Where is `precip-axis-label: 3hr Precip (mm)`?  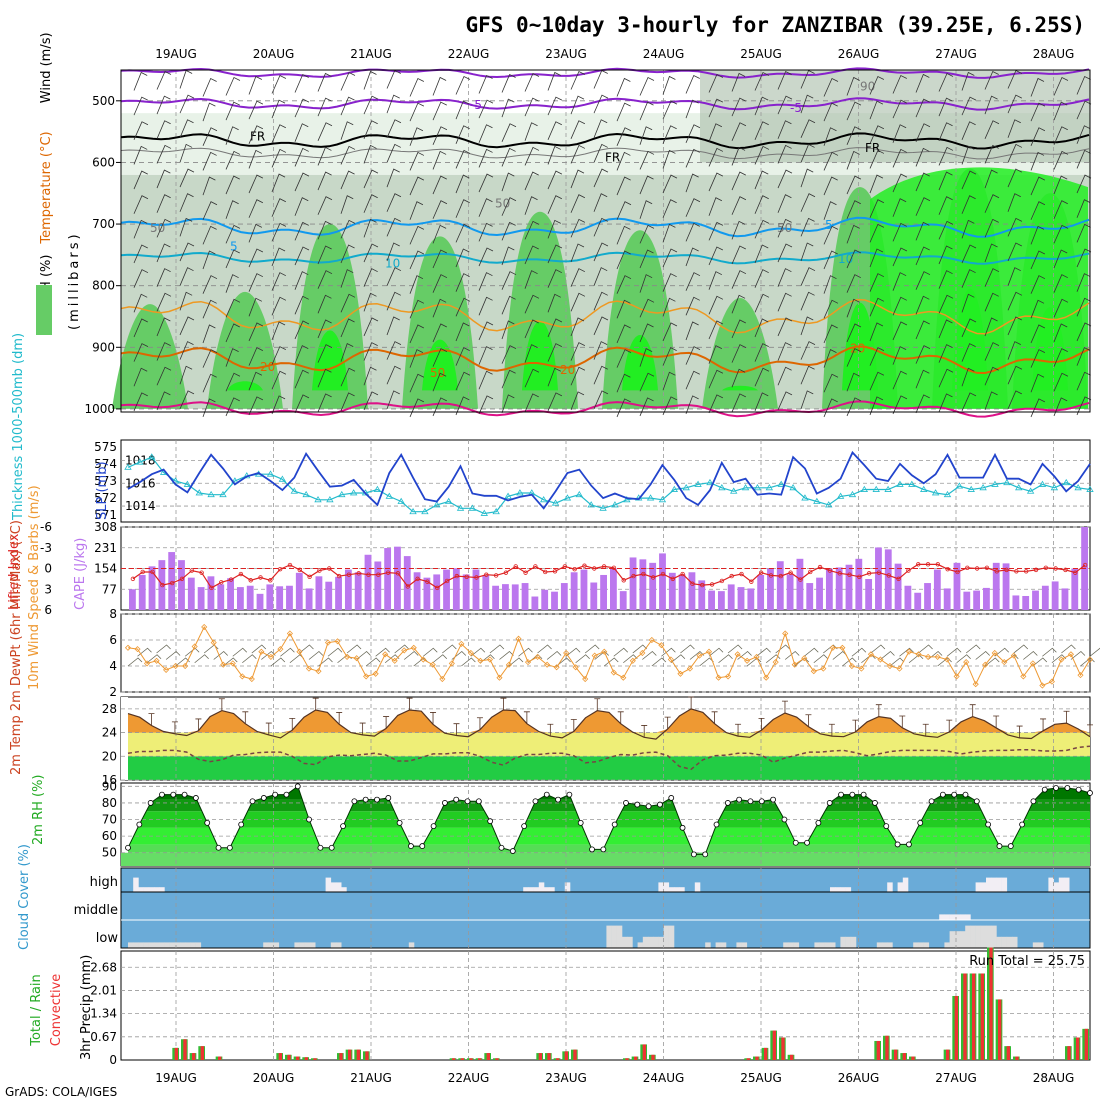 precip-axis-label: 3hr Precip (mm) is located at coordinates (86, 1007).